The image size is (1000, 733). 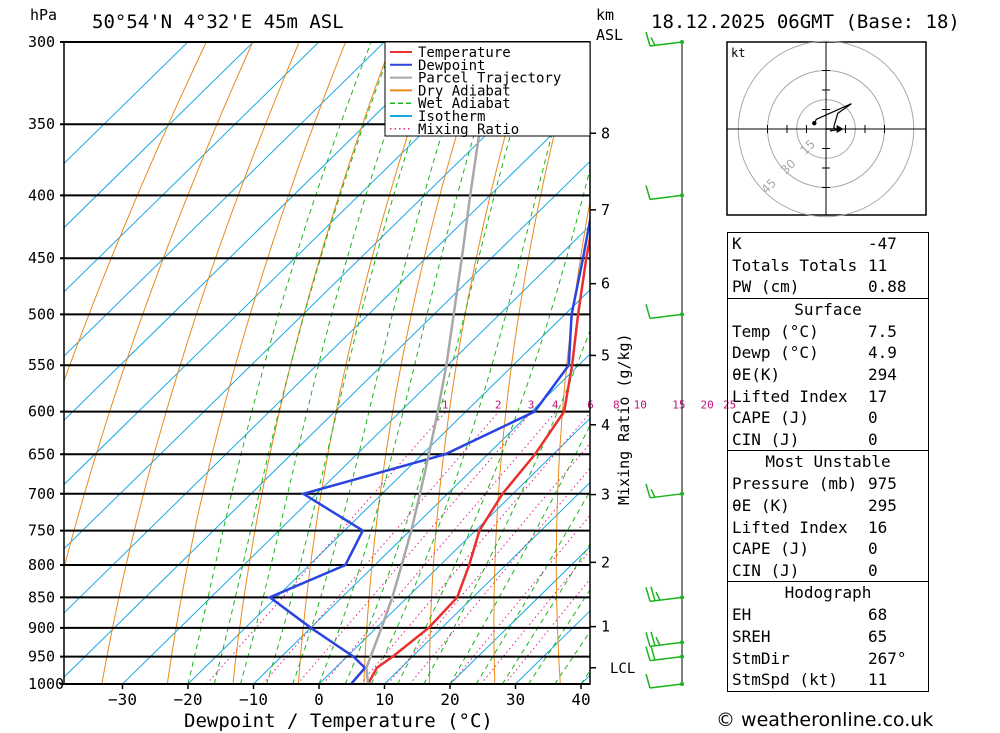 What do you see at coordinates (319, 699) in the screenshot?
I see `x-tick-label: 0` at bounding box center [319, 699].